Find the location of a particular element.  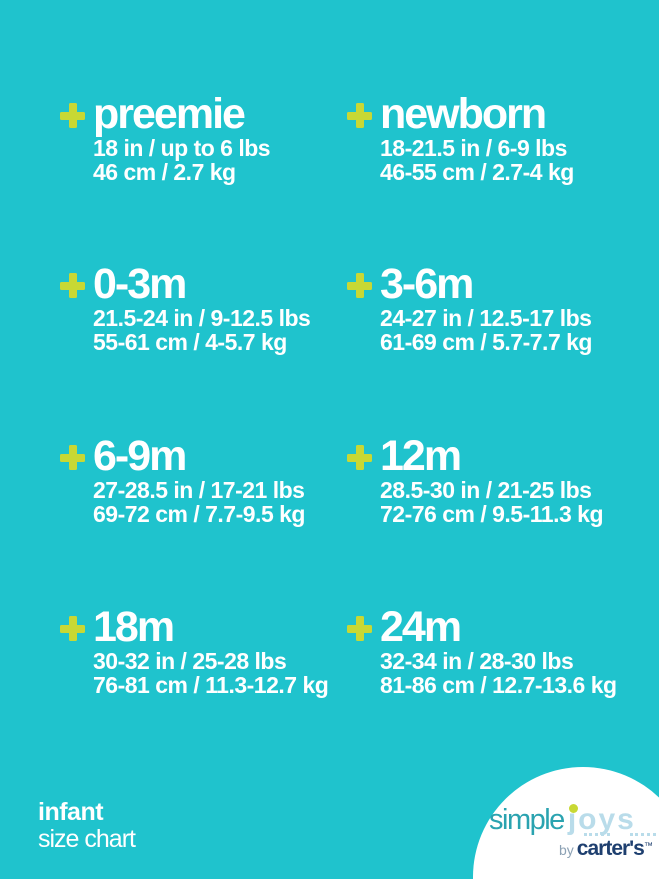

size-range-metric: 46 cm / 2.7 kg is located at coordinates (164, 172).